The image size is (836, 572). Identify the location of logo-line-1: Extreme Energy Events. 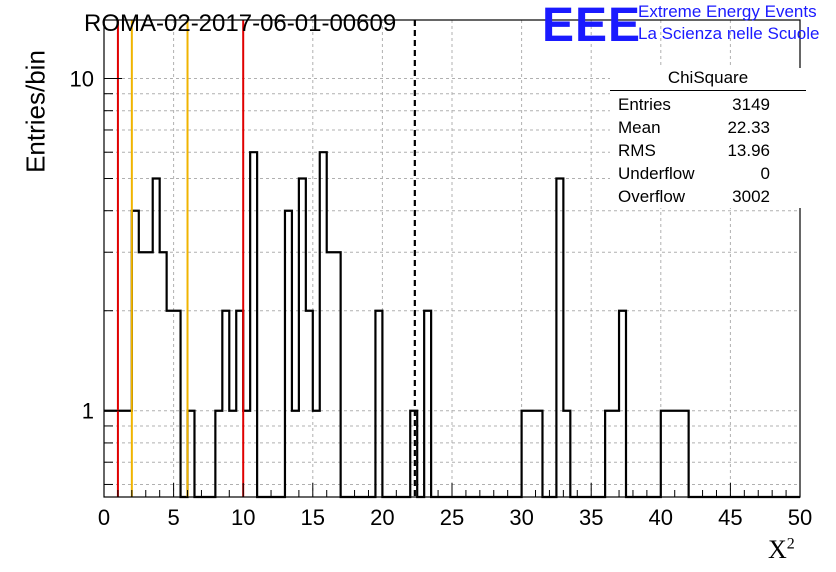
(727, 11).